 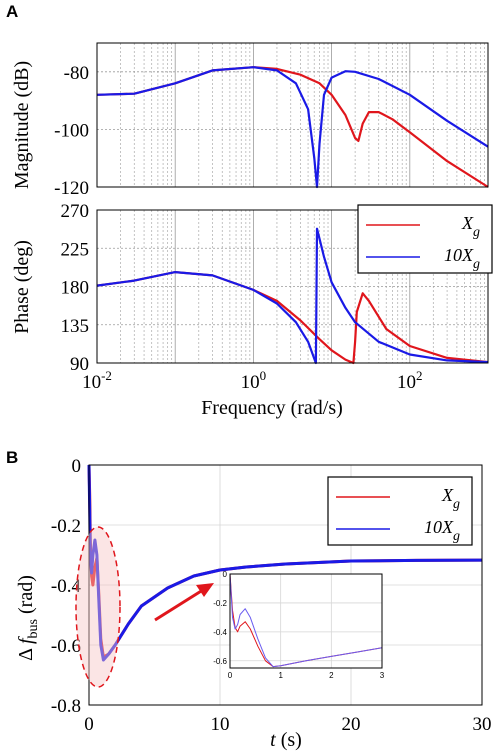 I want to click on series-line-10xg, so click(x=306, y=620).